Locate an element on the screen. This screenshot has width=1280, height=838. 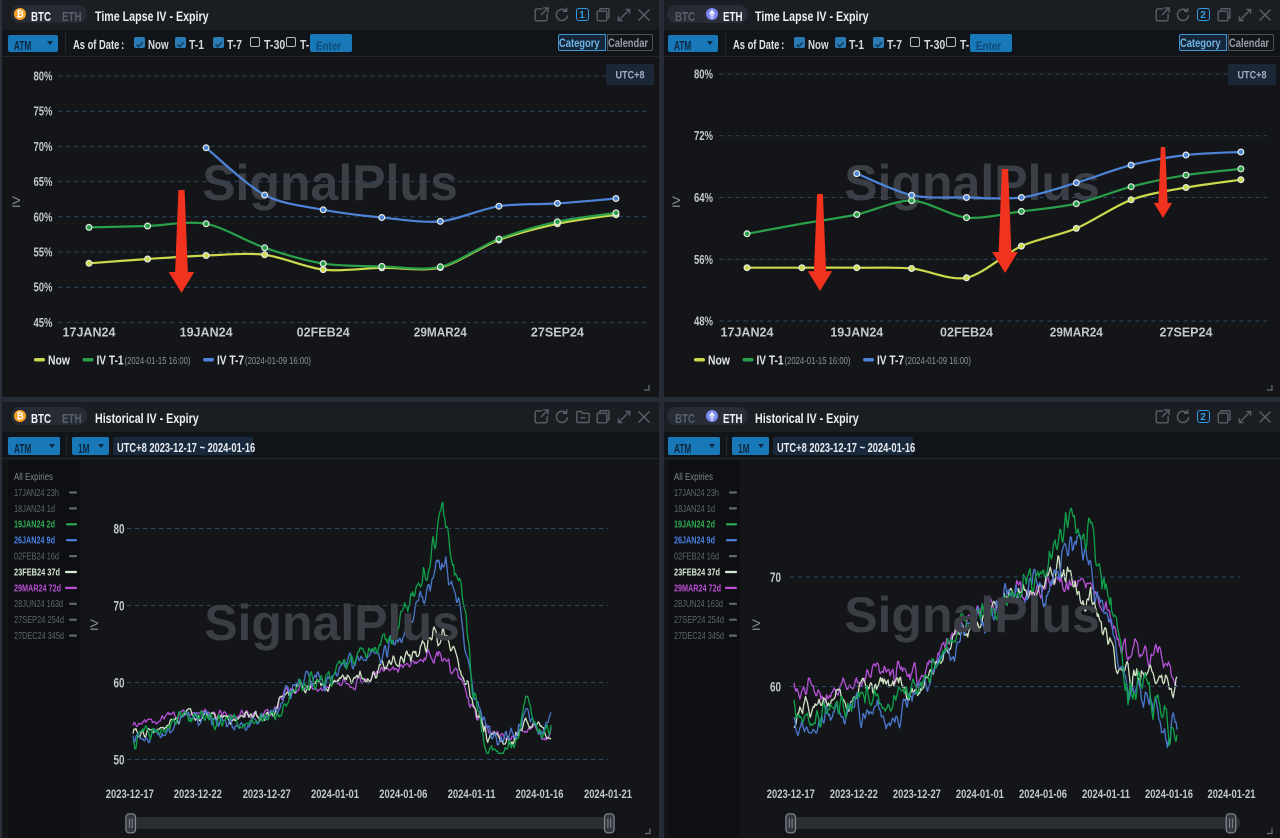
svg-text: 75% is located at coordinates (43, 111).